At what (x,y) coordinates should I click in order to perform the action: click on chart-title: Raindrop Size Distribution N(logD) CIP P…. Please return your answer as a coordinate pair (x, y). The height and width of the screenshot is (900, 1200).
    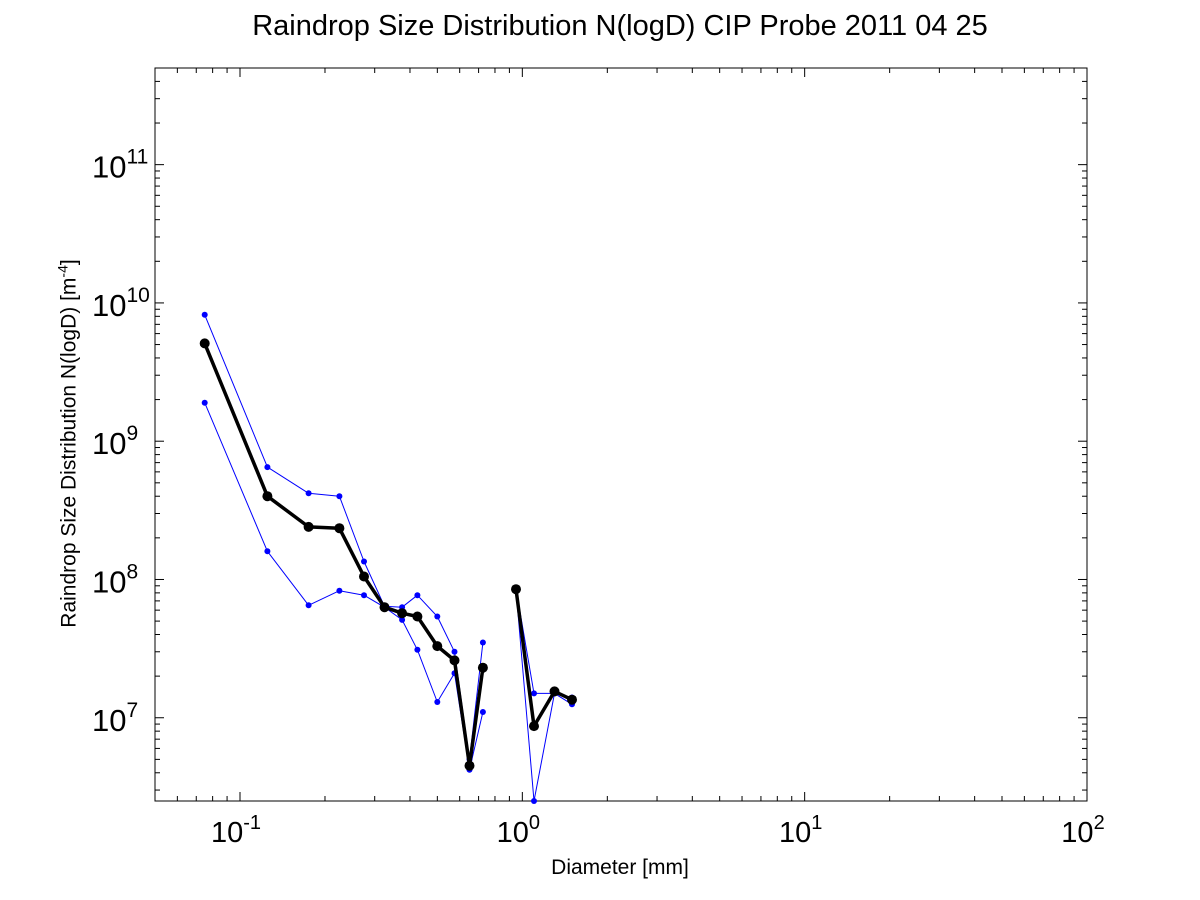
    Looking at the image, I should click on (620, 26).